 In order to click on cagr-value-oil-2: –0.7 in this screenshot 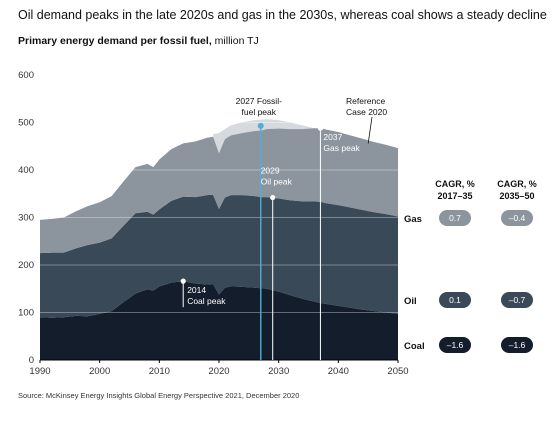, I will do `click(517, 300)`.